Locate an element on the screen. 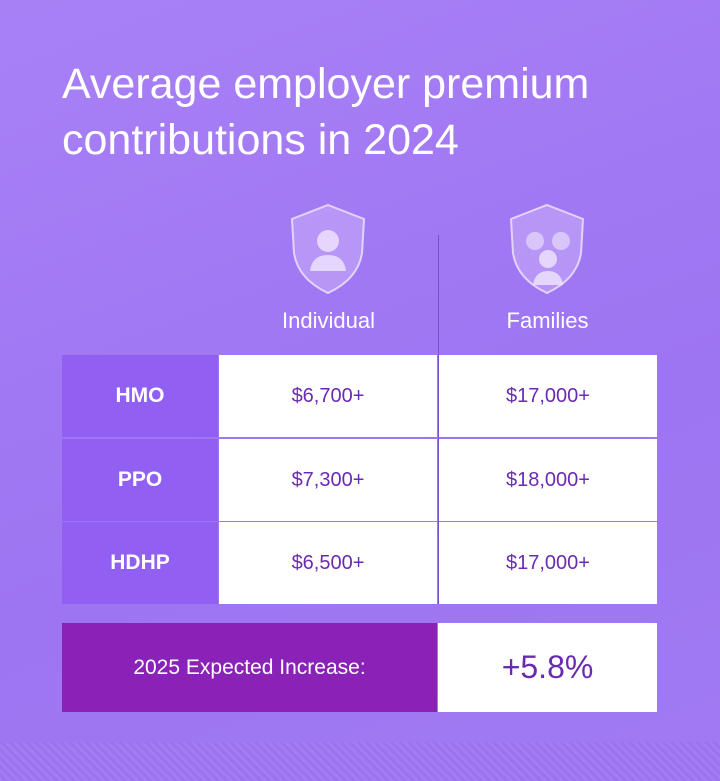 This screenshot has height=781, width=720. cell: $18,000+ is located at coordinates (548, 480).